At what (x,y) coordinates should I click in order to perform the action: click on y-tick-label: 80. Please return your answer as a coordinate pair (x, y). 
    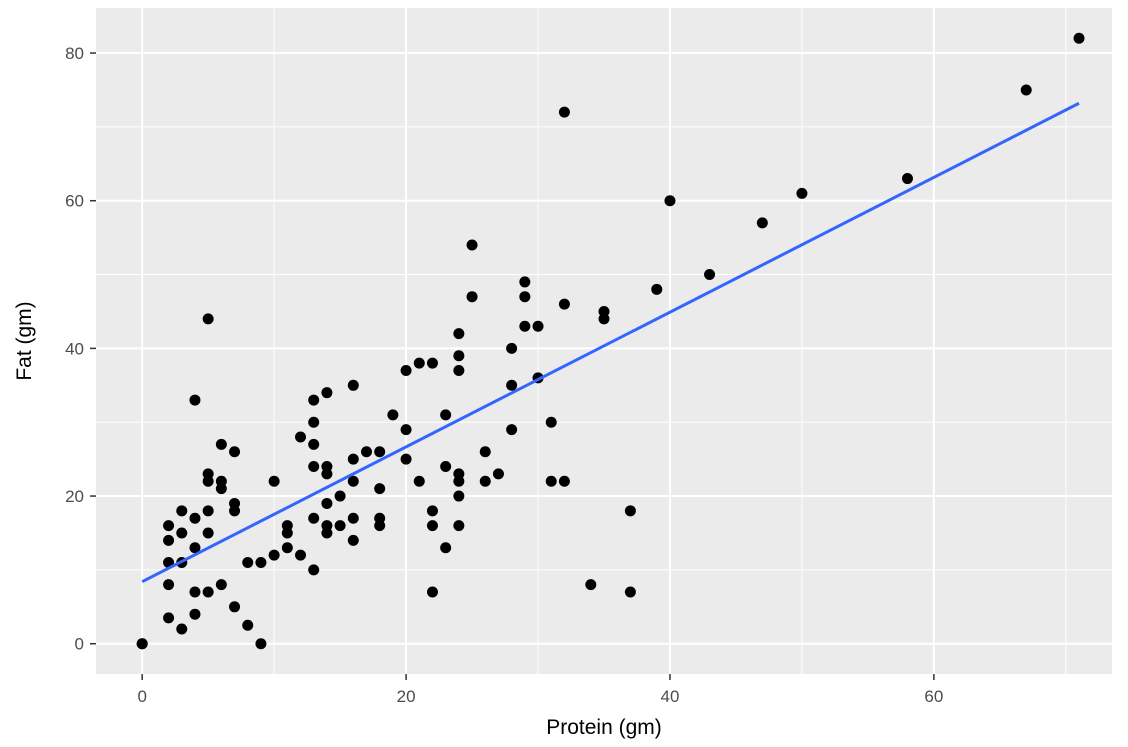
    Looking at the image, I should click on (74, 53).